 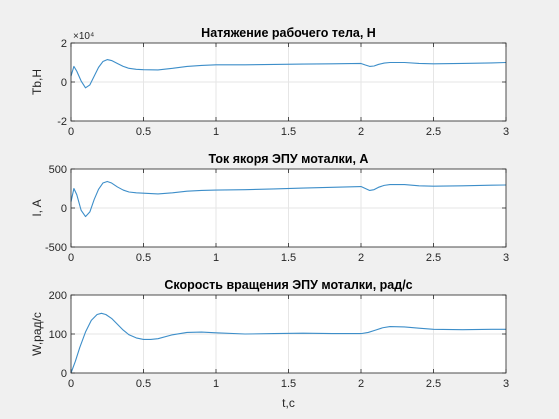 I want to click on y-tick-label: 100, so click(x=58, y=335).